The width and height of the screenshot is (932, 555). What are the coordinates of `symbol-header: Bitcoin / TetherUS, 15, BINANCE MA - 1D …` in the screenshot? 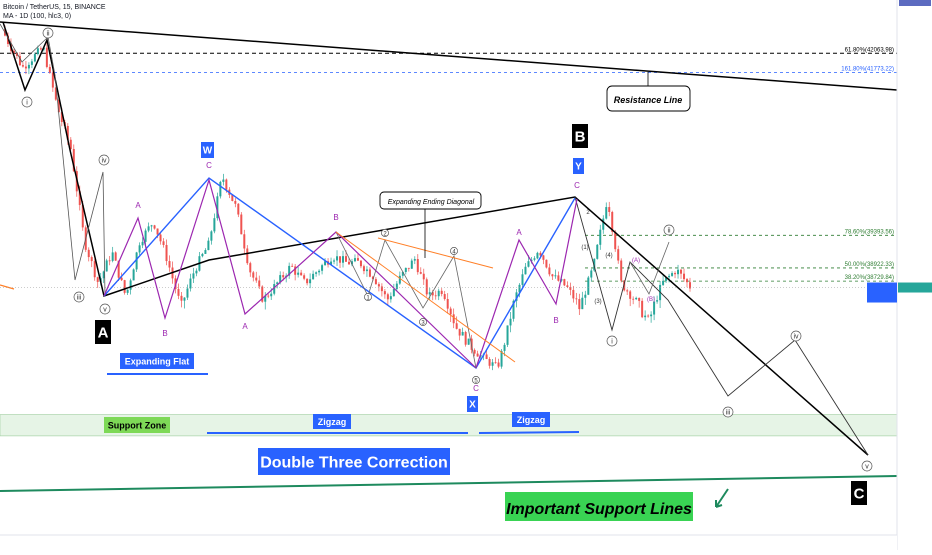 It's located at (54, 12).